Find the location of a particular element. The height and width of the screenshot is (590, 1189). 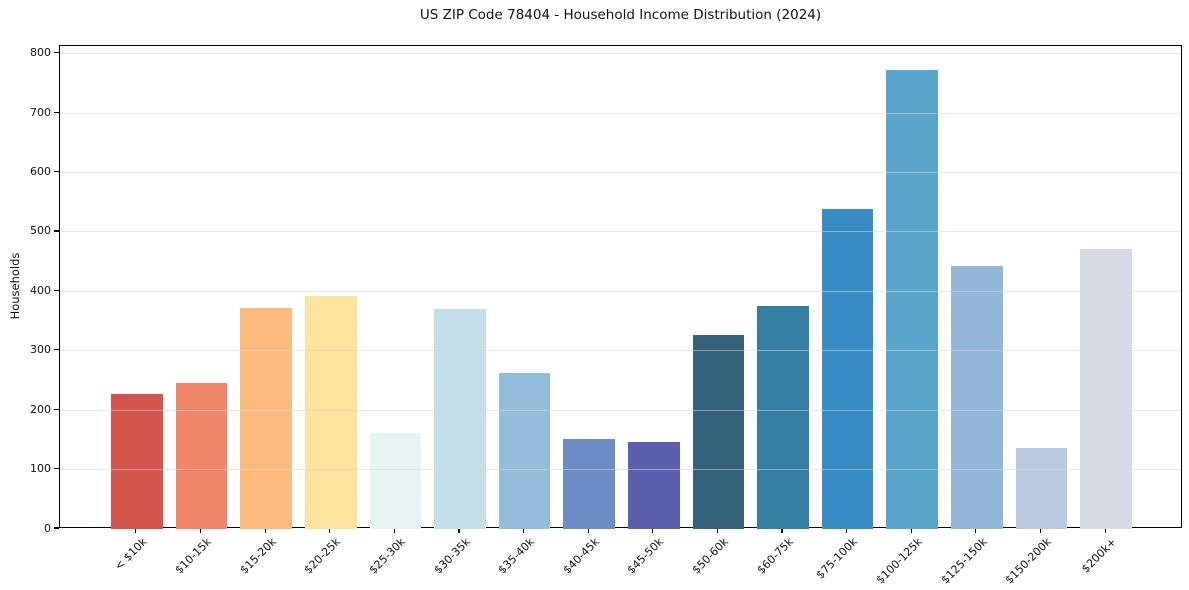

bar-$20-25k is located at coordinates (330, 412).